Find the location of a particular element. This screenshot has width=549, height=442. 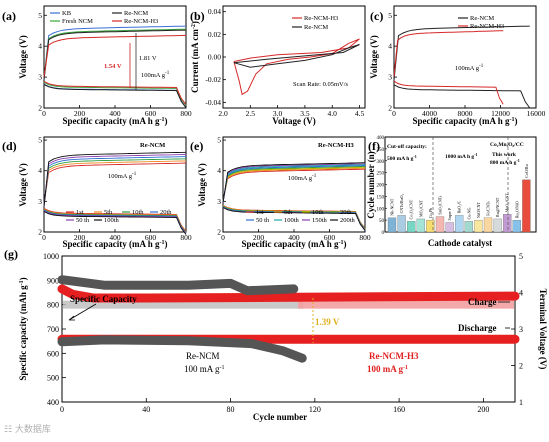

y-tick-label: 200 is located at coordinates (381, 186).